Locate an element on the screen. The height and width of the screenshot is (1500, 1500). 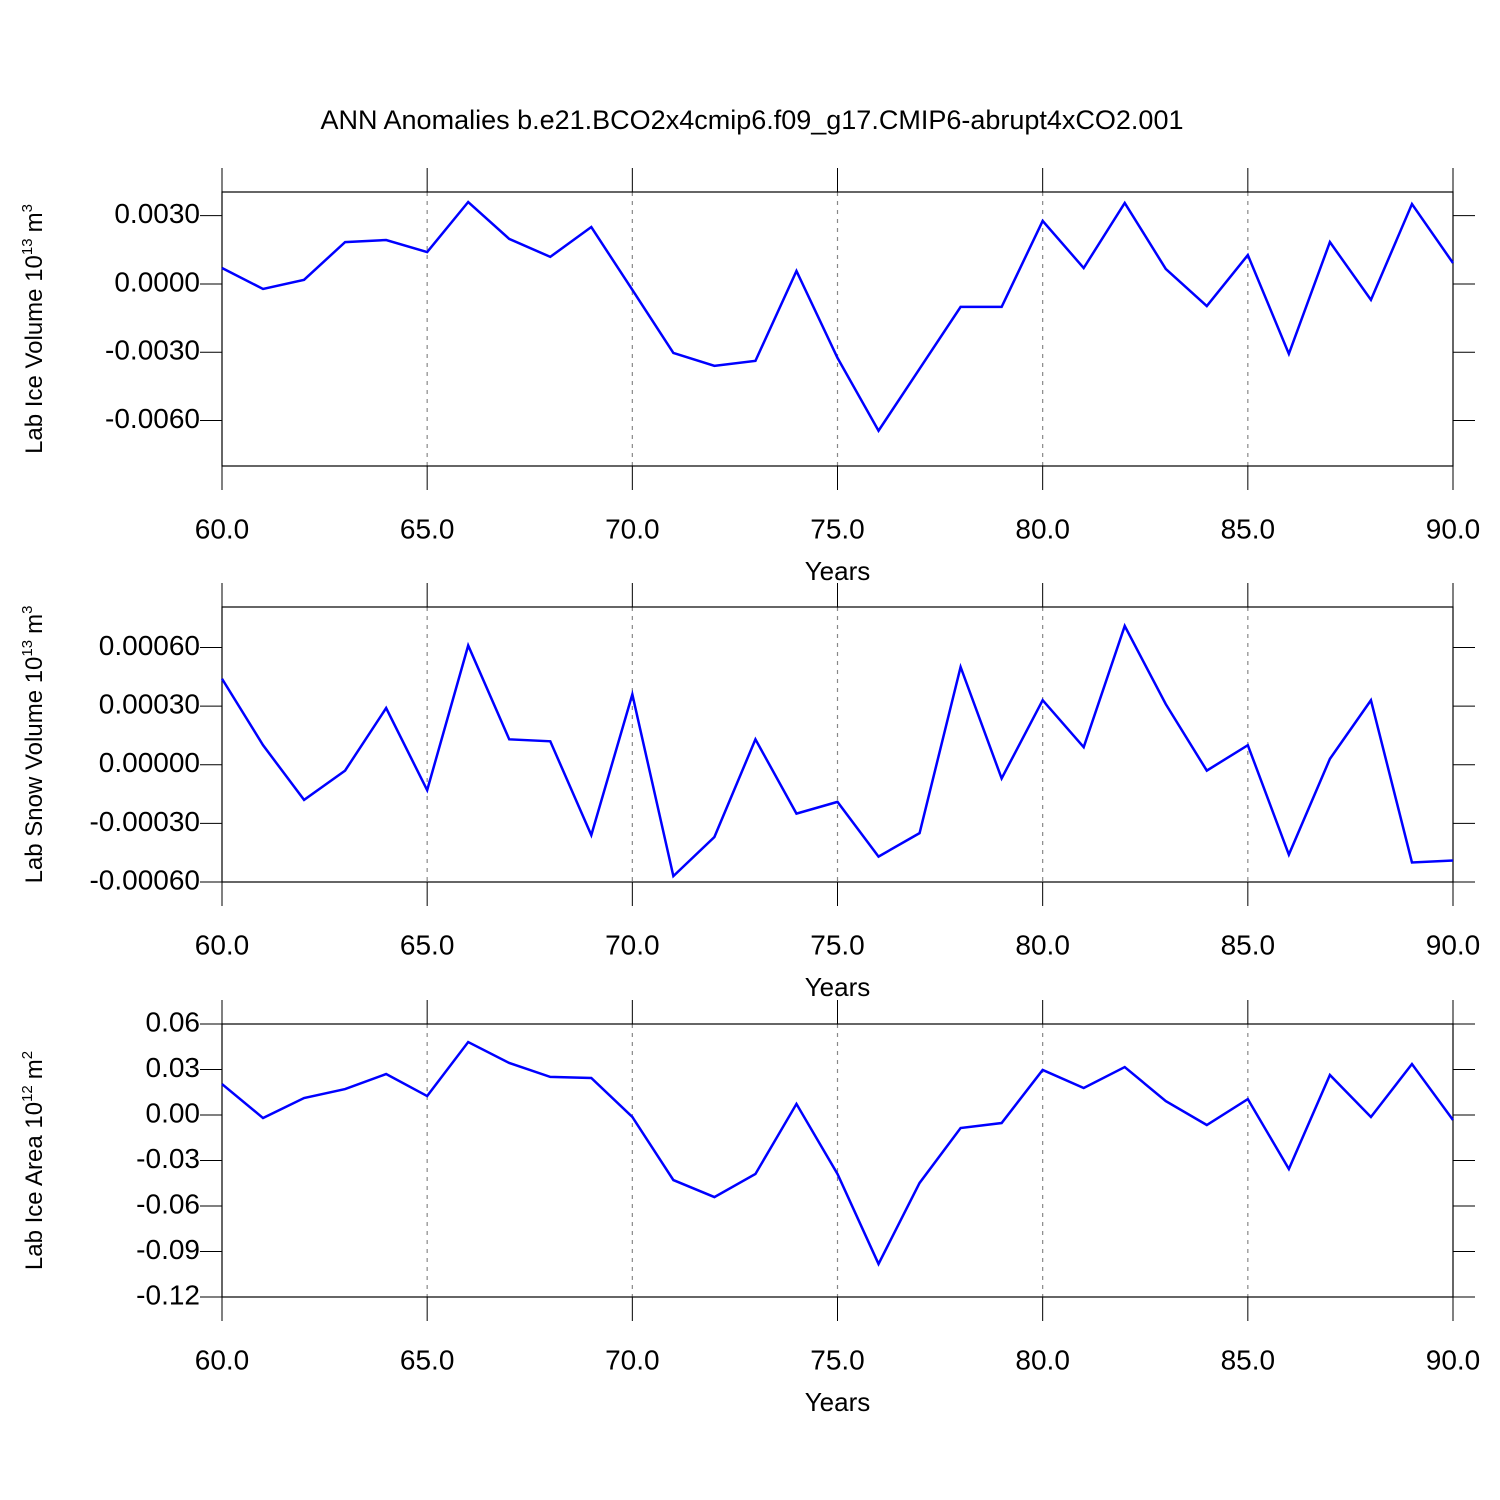
y-tick-label: -0.12 is located at coordinates (168, 1294).